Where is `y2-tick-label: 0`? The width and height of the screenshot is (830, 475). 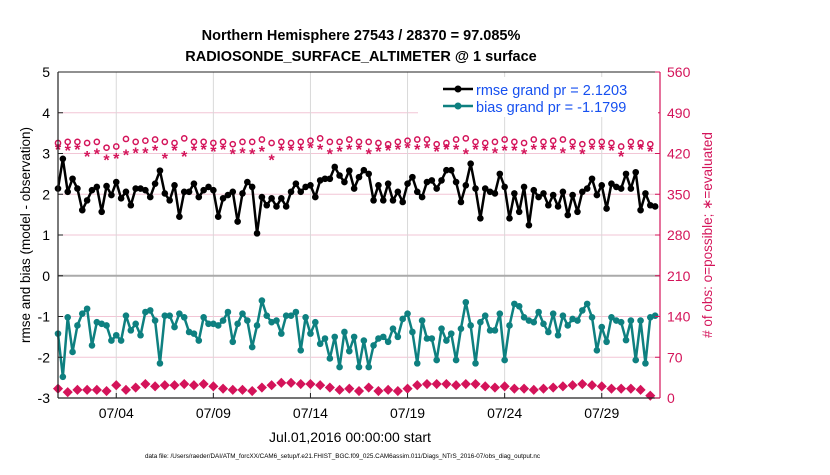
y2-tick-label: 0 is located at coordinates (671, 398).